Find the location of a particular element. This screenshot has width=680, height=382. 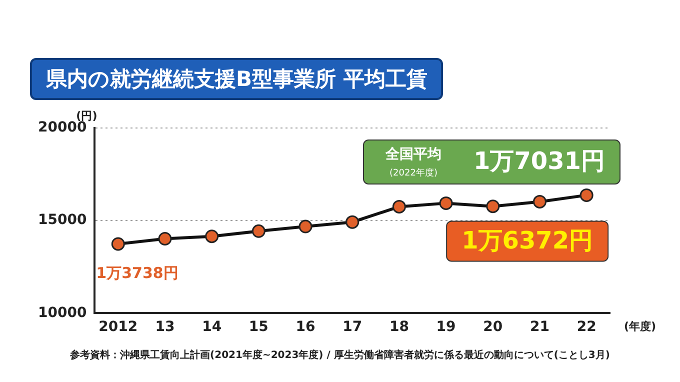

x-tick-label: 17 is located at coordinates (352, 327).